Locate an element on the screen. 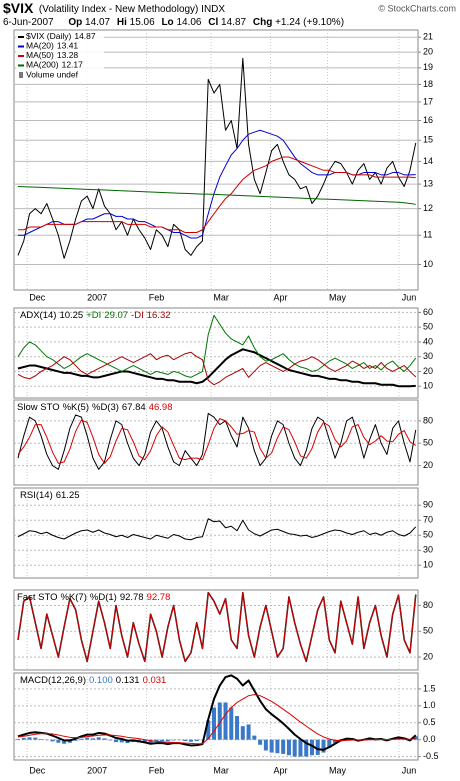  y-tick-label: 1.5 is located at coordinates (429, 688).